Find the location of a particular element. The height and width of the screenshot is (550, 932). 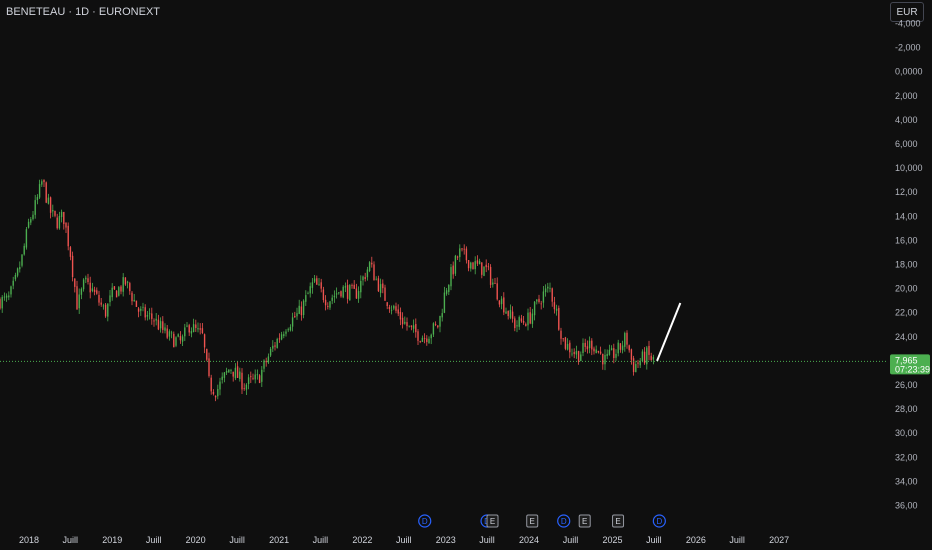

price-axis-label: -2,000 is located at coordinates (908, 48).